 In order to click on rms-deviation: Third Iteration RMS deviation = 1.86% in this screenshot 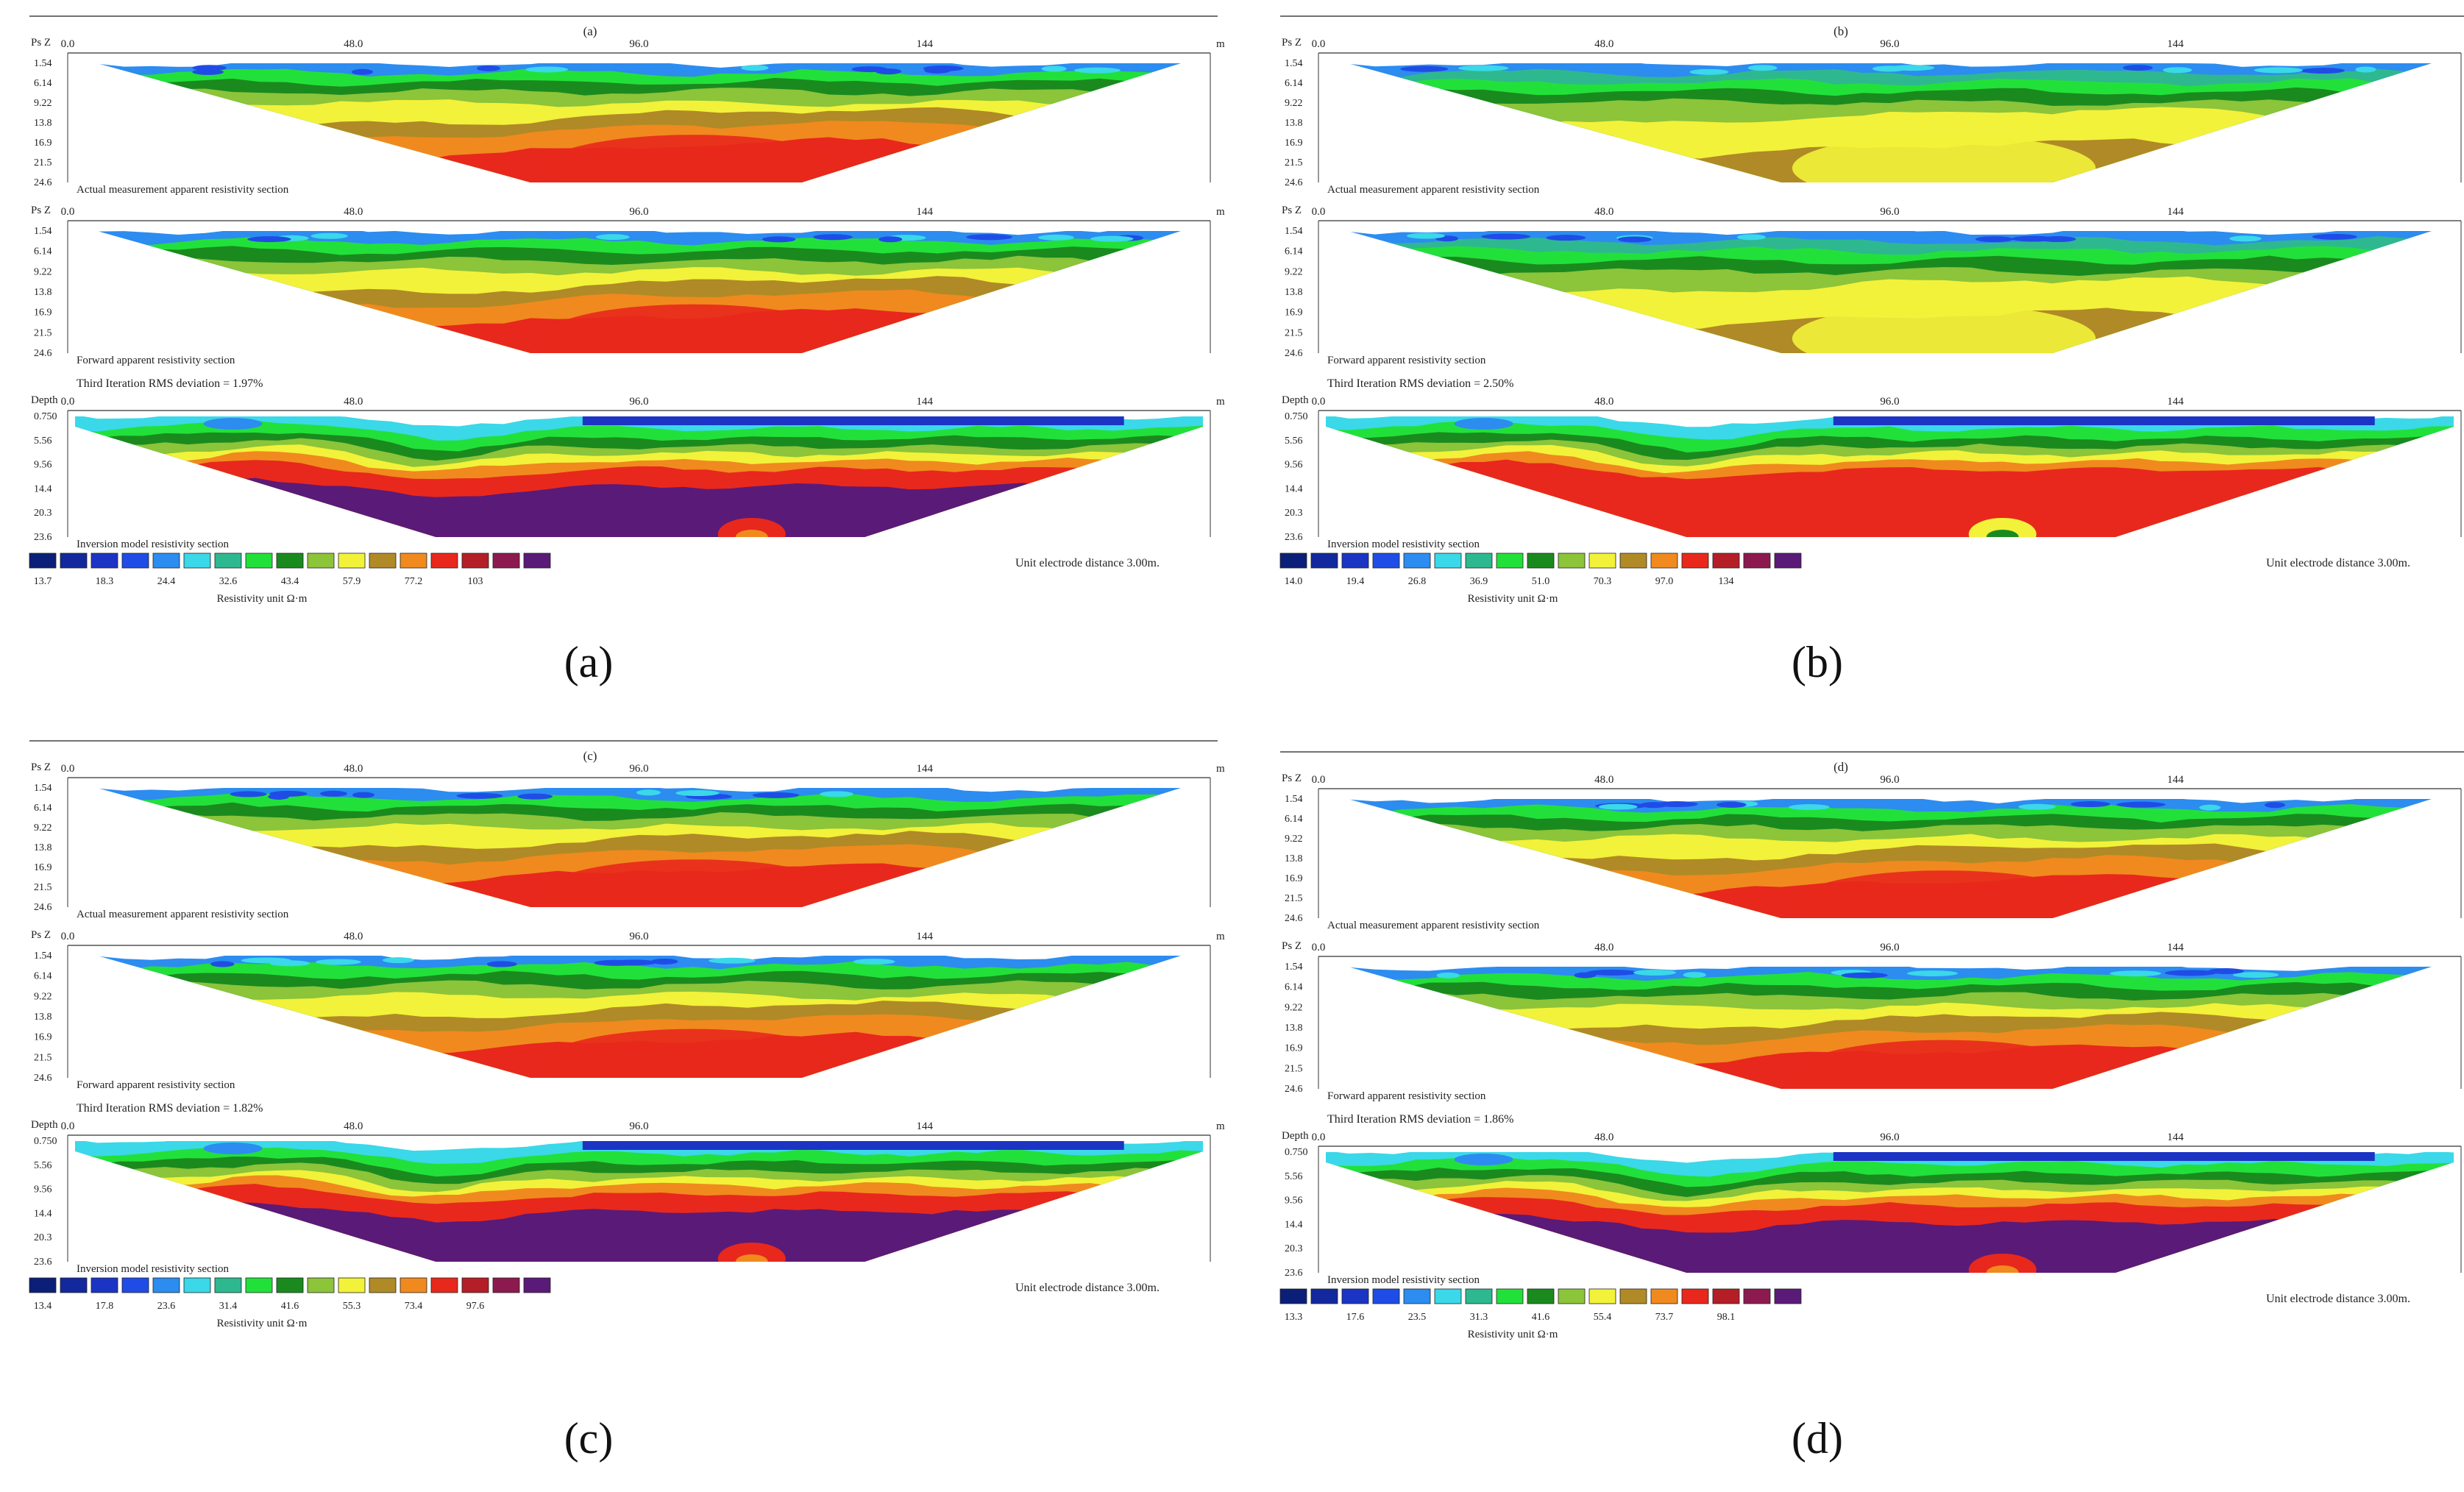, I will do `click(1420, 1119)`.